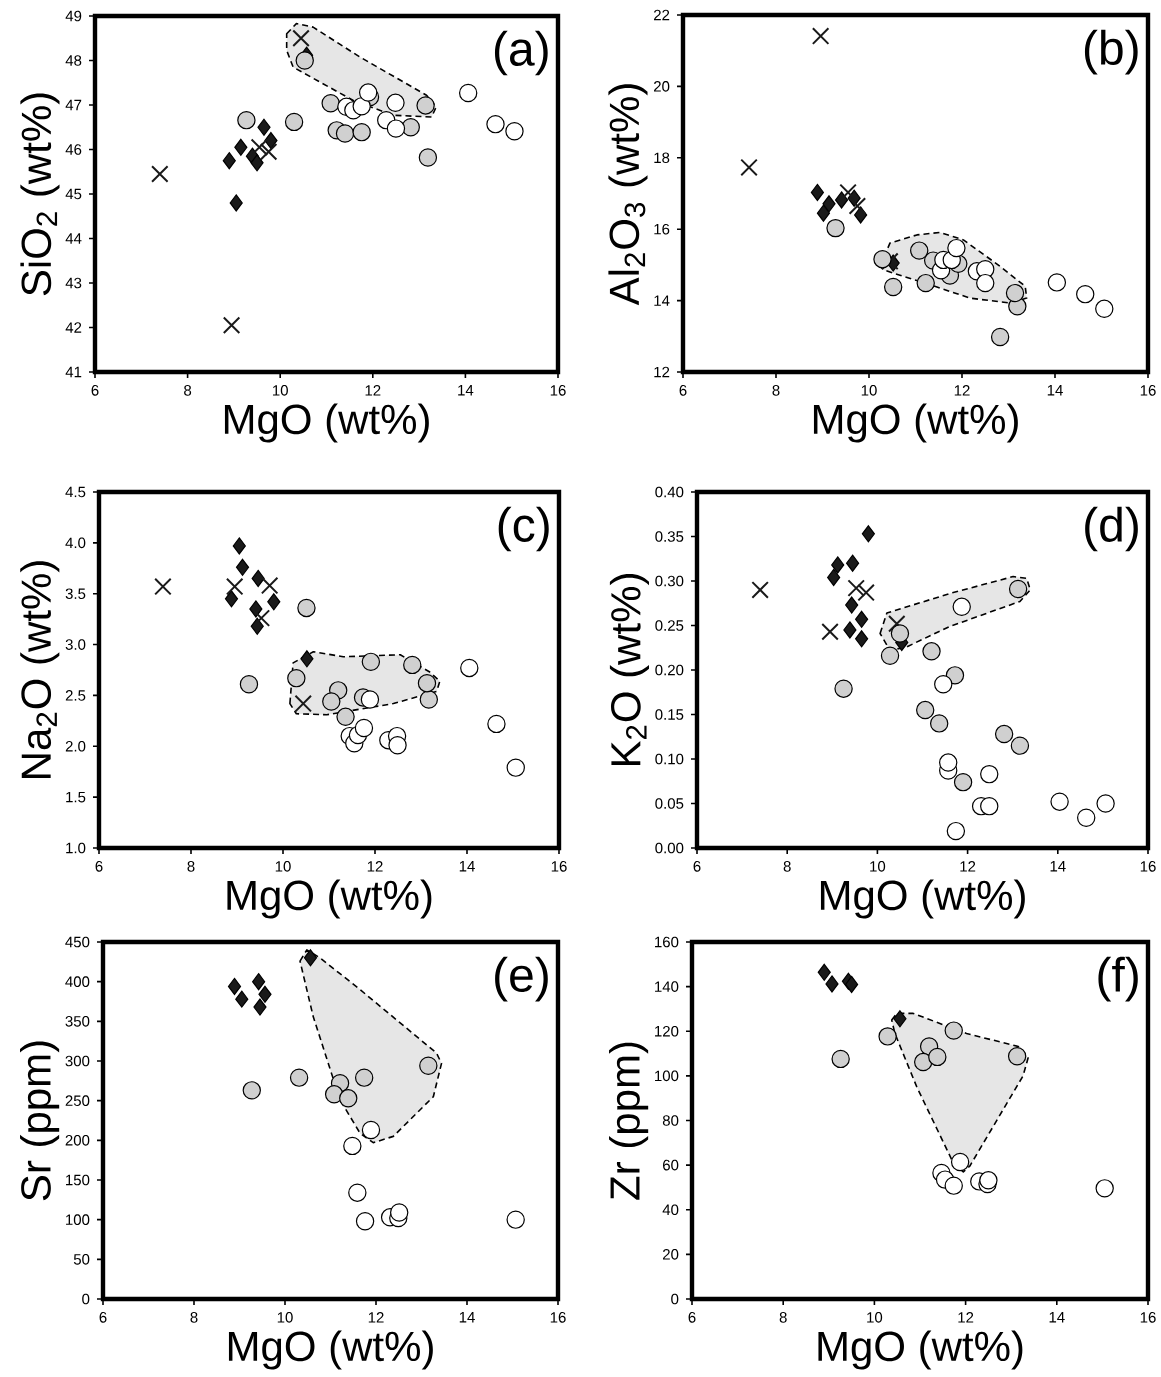 The height and width of the screenshot is (1377, 1161). Describe the element at coordinates (77, 981) in the screenshot. I see `y-tick-label: 400` at that location.